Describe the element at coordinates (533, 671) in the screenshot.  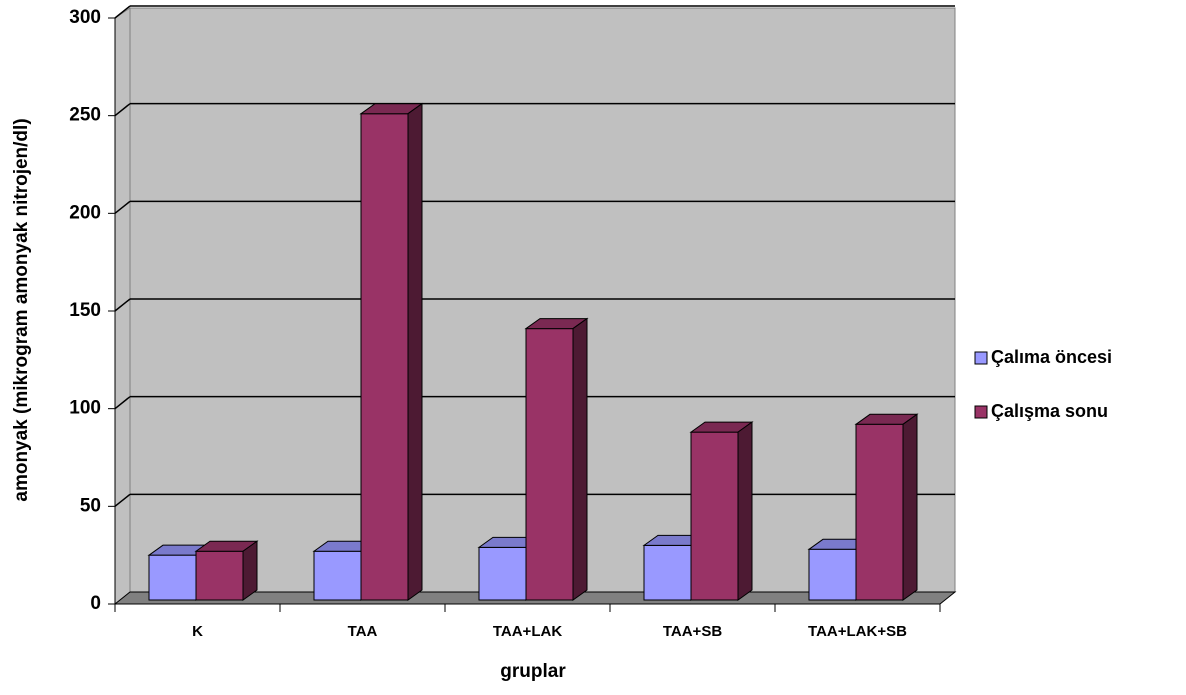
I see `x-axis-title: gruplar` at that location.